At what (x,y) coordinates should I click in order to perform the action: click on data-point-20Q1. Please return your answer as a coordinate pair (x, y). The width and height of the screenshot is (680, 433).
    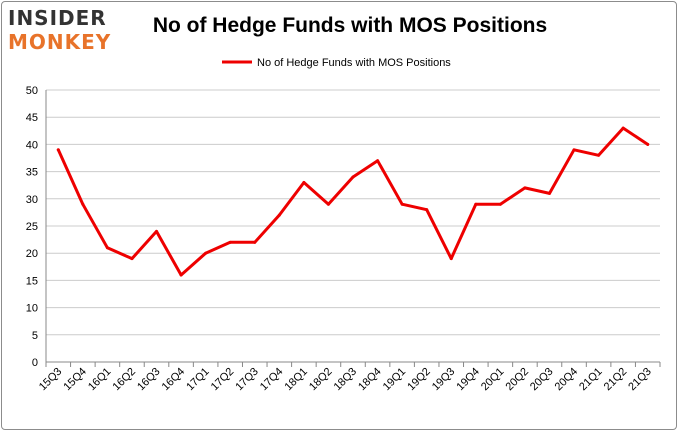
    Looking at the image, I should click on (500, 204).